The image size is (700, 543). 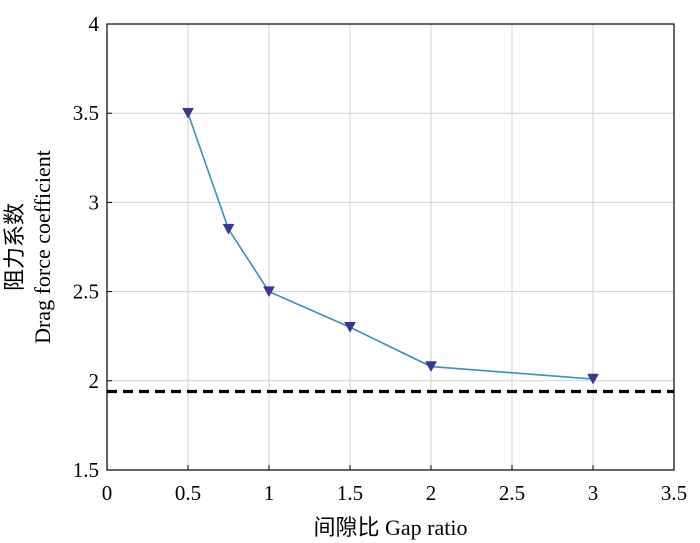 What do you see at coordinates (394, 485) in the screenshot?
I see `x-tick-labels: 0 0.5 1 1.5 2 2.5 3 3.5` at bounding box center [394, 485].